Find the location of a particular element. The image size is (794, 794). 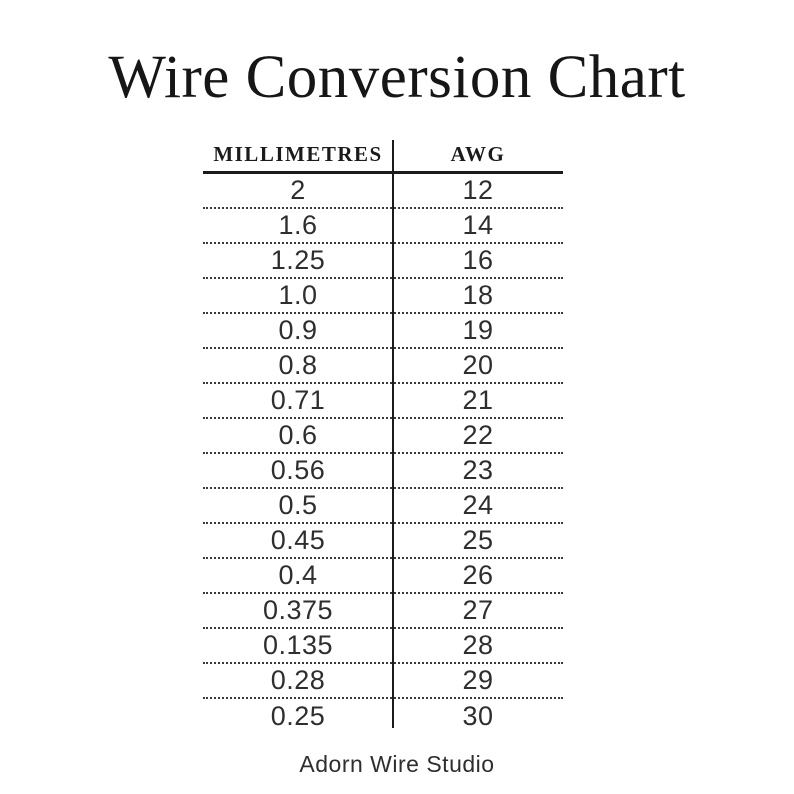

column-header-millimetres: MILLIMETRES is located at coordinates (298, 154).